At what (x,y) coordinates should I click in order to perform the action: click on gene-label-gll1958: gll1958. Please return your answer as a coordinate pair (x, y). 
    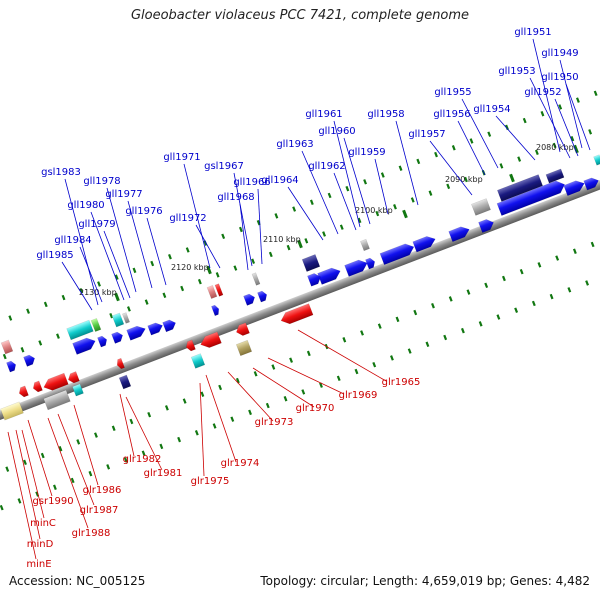
    Looking at the image, I should click on (385, 114).